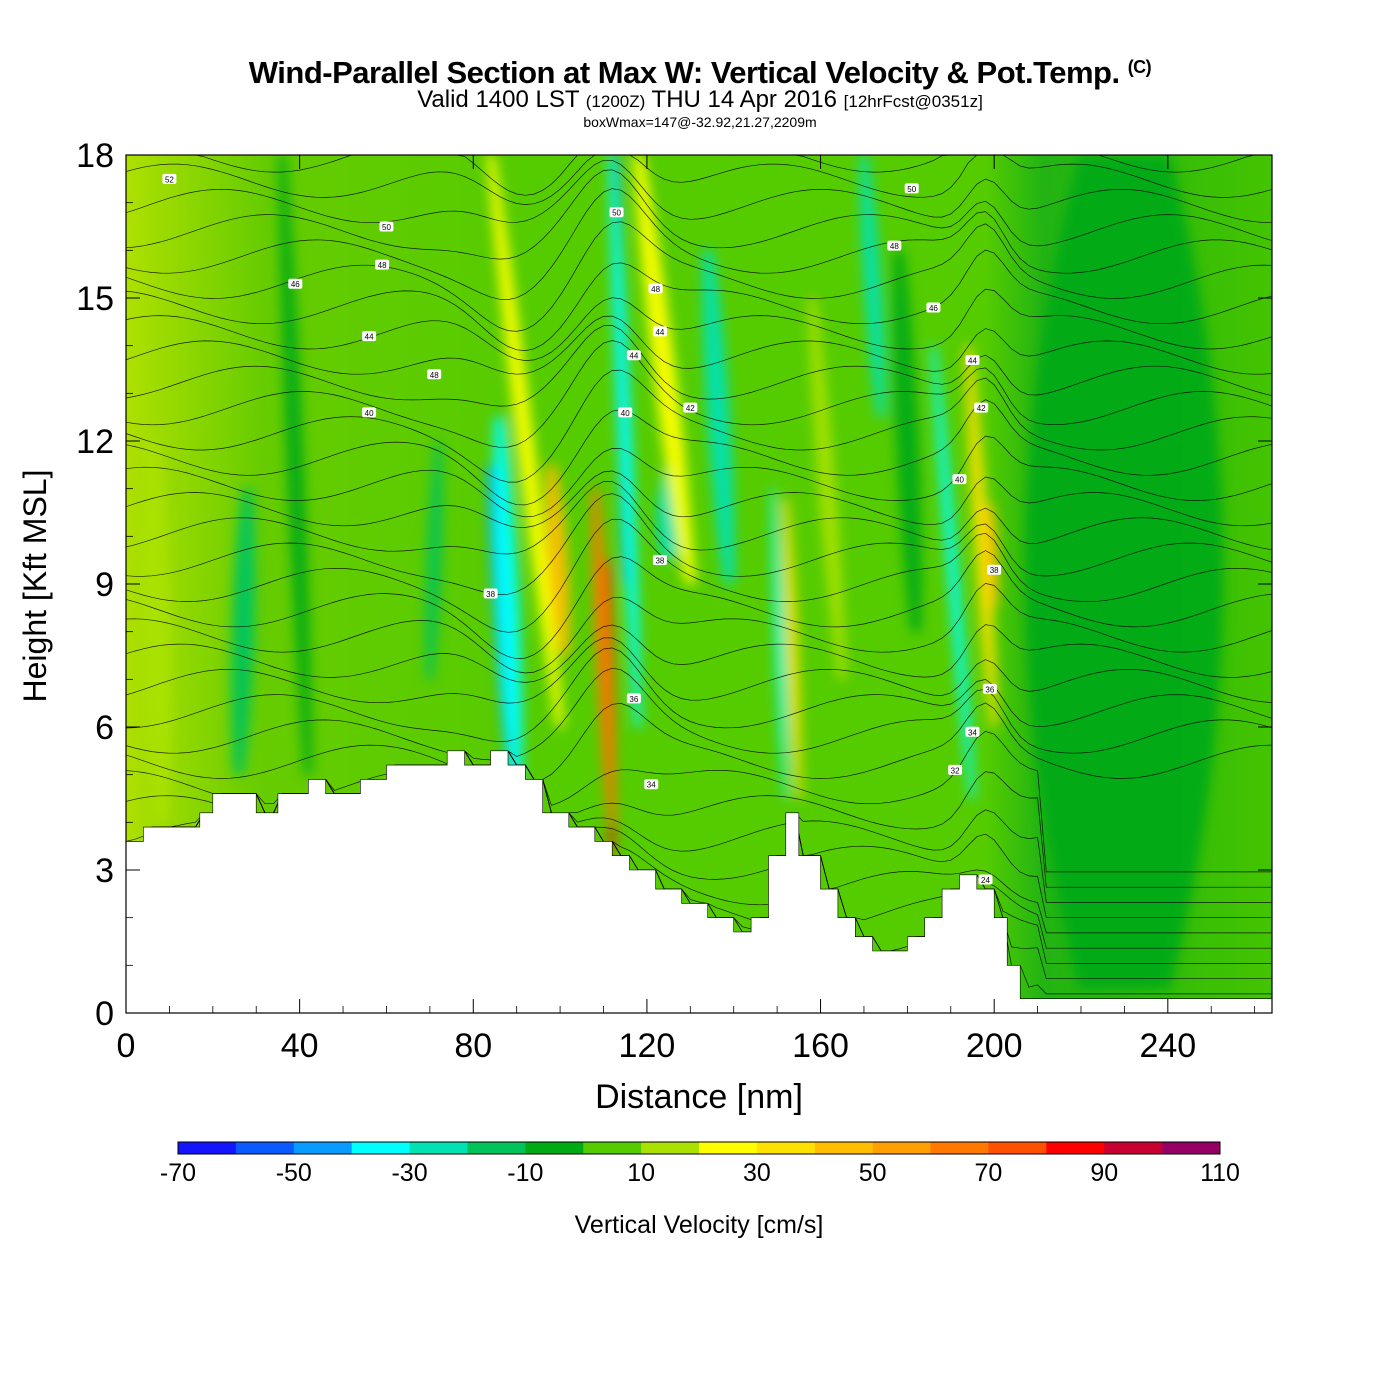 The height and width of the screenshot is (1400, 1400). What do you see at coordinates (95, 442) in the screenshot?
I see `y-tick-label: 12` at bounding box center [95, 442].